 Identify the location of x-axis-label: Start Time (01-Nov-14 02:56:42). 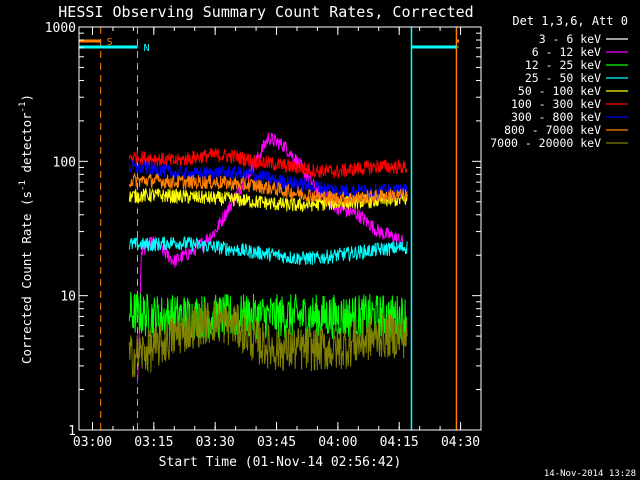
(280, 462).